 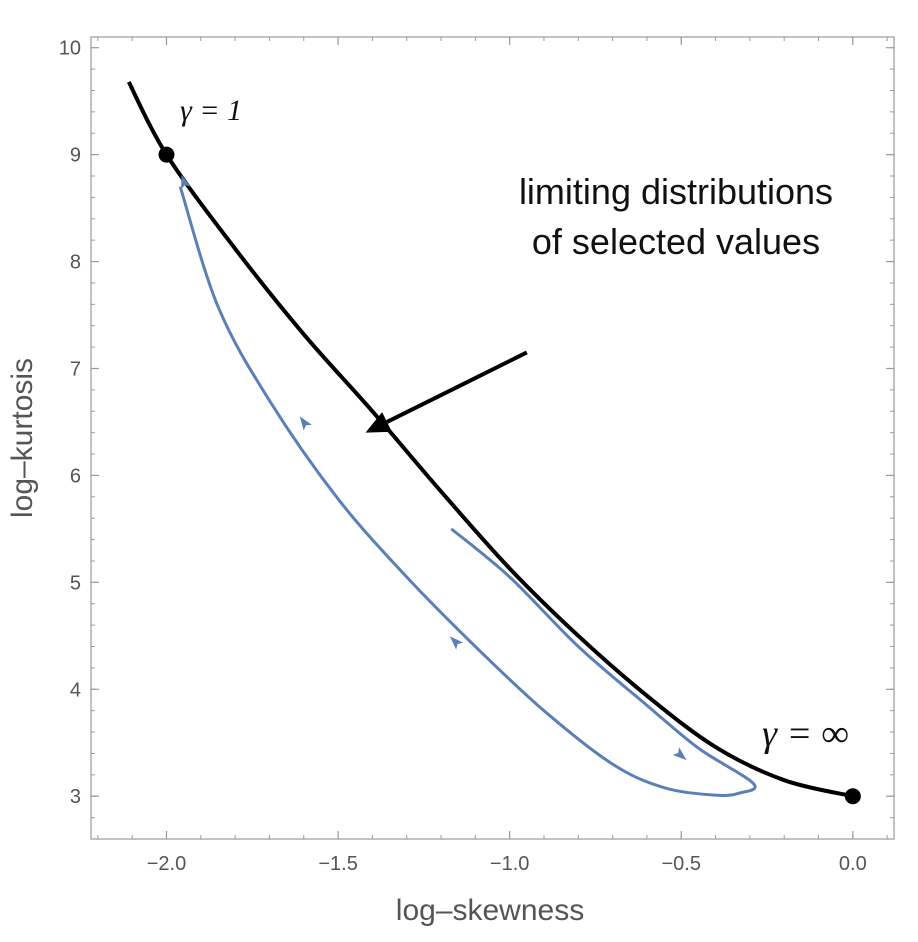 I want to click on y-tick-label: 4, so click(x=75, y=690).